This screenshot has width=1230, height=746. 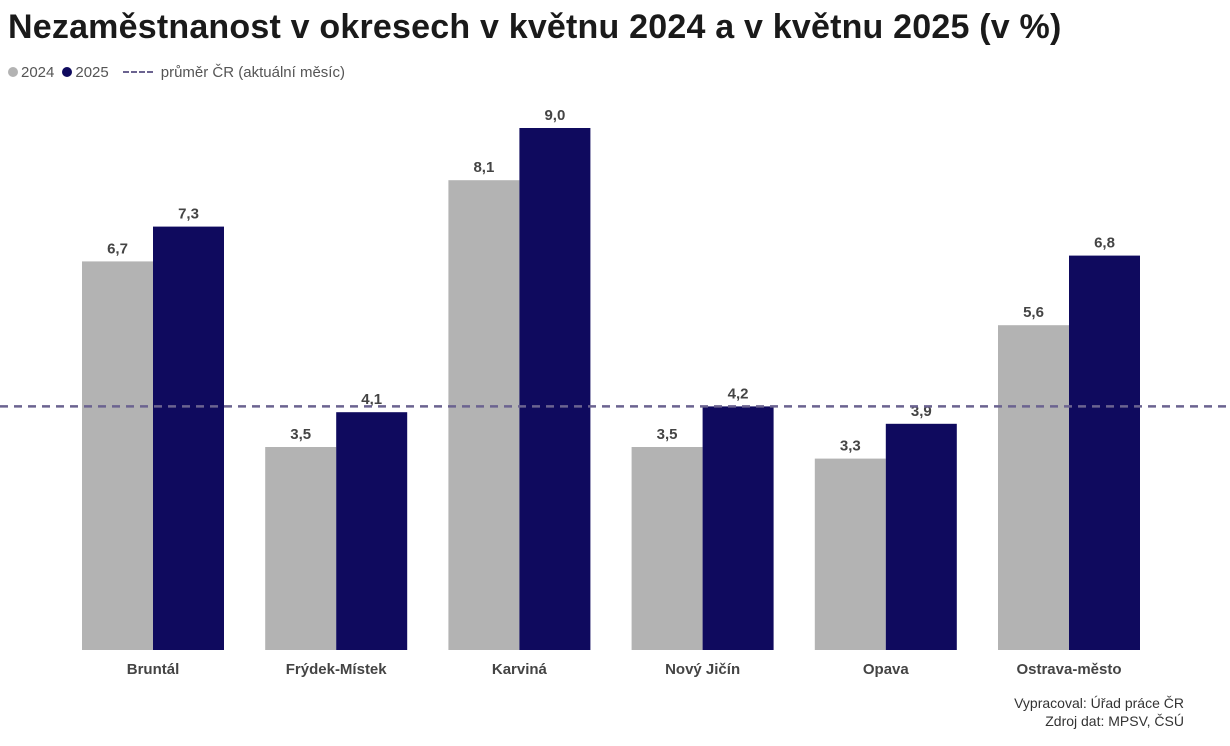 I want to click on legend-item-2025: 2025, so click(x=85, y=72).